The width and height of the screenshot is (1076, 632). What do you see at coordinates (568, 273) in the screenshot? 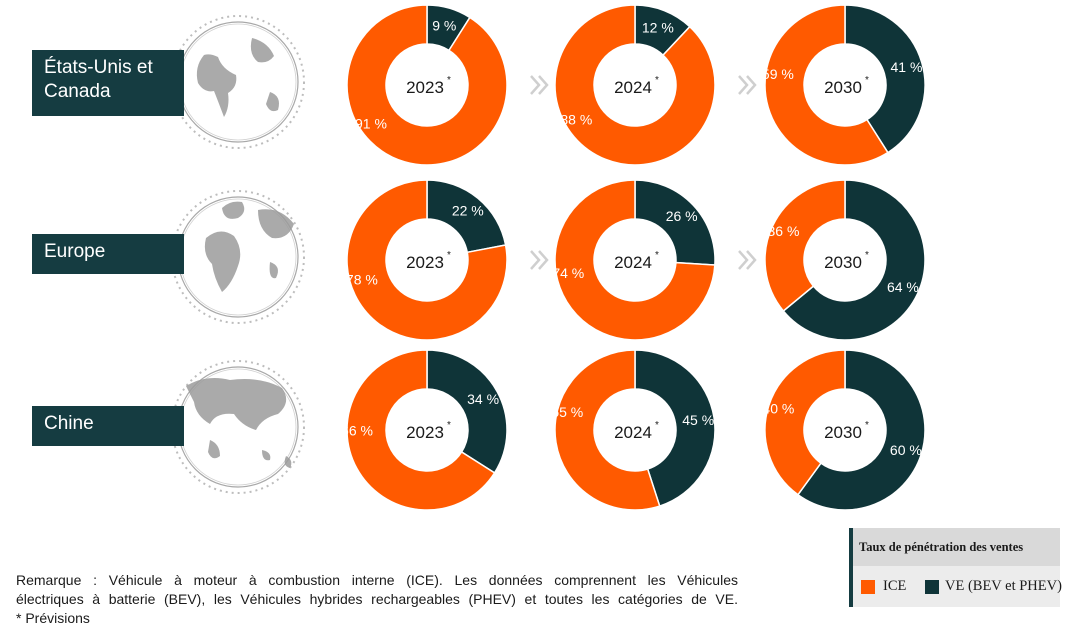
I see `data-label-ice: 74 %` at bounding box center [568, 273].